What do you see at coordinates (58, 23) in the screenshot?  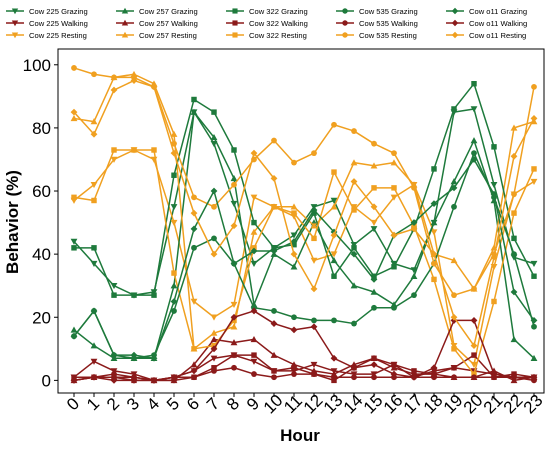 I see `legend-label: Cow 225 Walking` at bounding box center [58, 23].